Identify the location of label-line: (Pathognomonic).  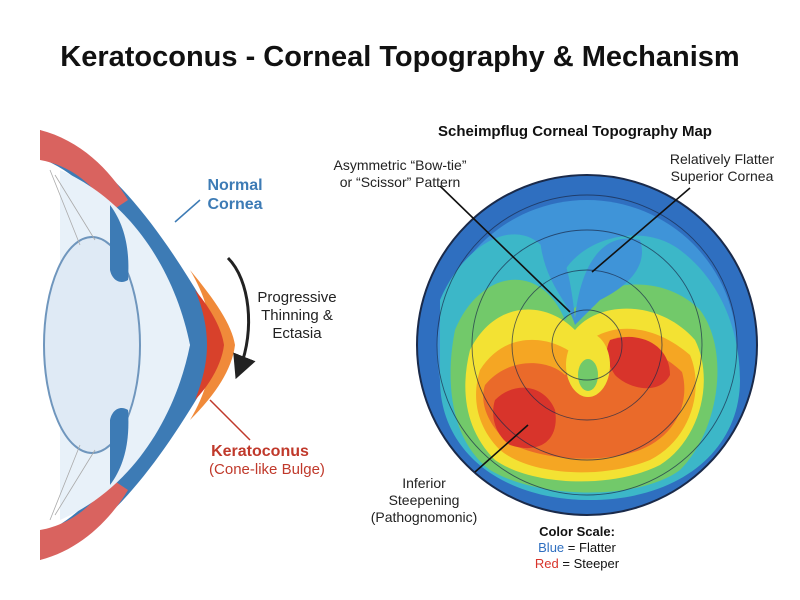
(424, 517).